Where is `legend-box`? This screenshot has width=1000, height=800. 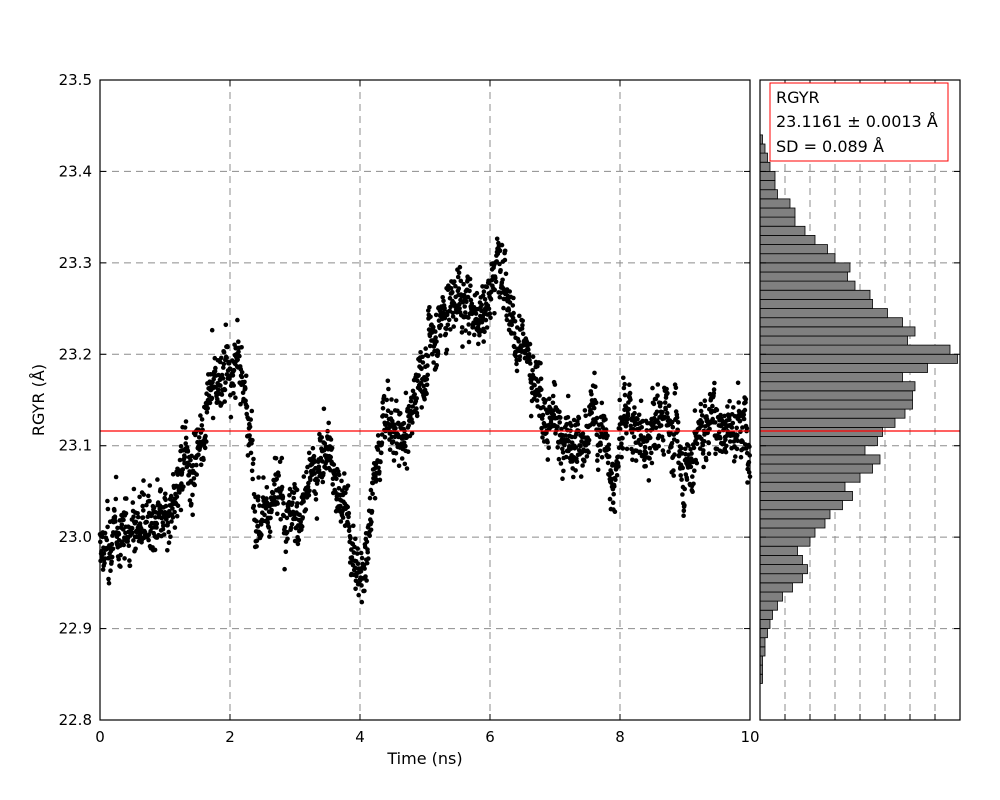
legend-box is located at coordinates (859, 122).